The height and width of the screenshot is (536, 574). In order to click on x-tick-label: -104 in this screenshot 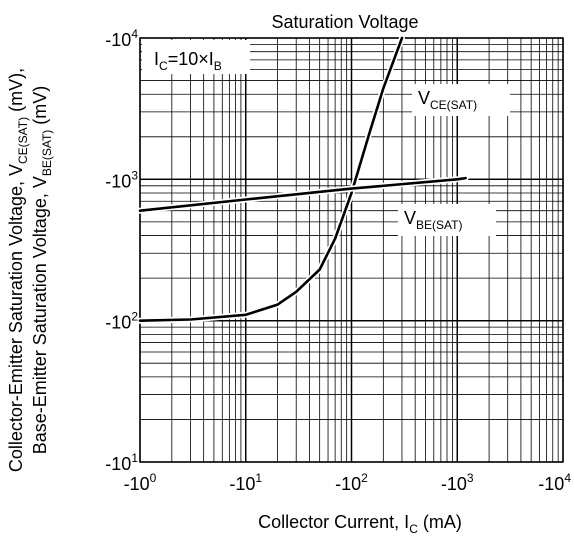, I will do `click(554, 482)`.